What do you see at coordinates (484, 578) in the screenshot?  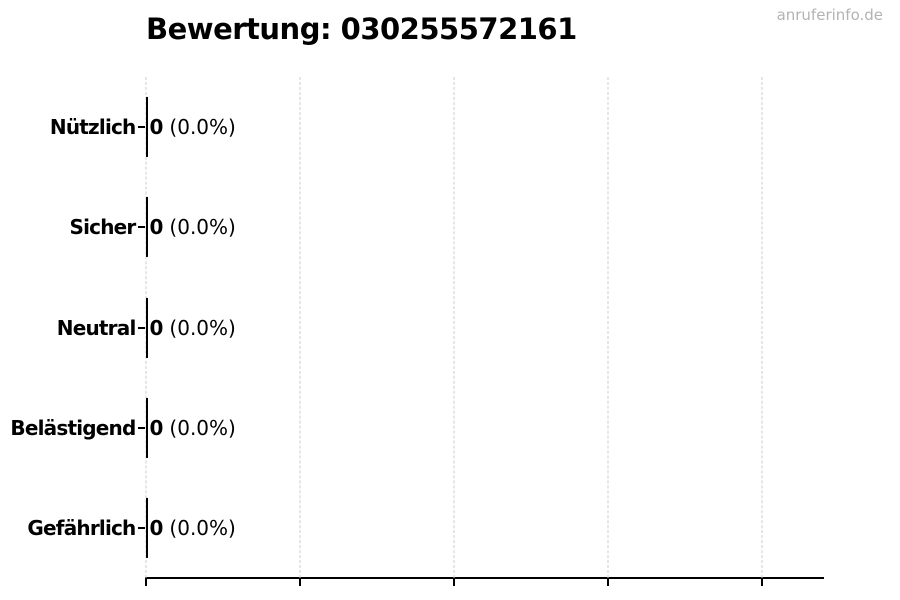 I see `x-axis` at bounding box center [484, 578].